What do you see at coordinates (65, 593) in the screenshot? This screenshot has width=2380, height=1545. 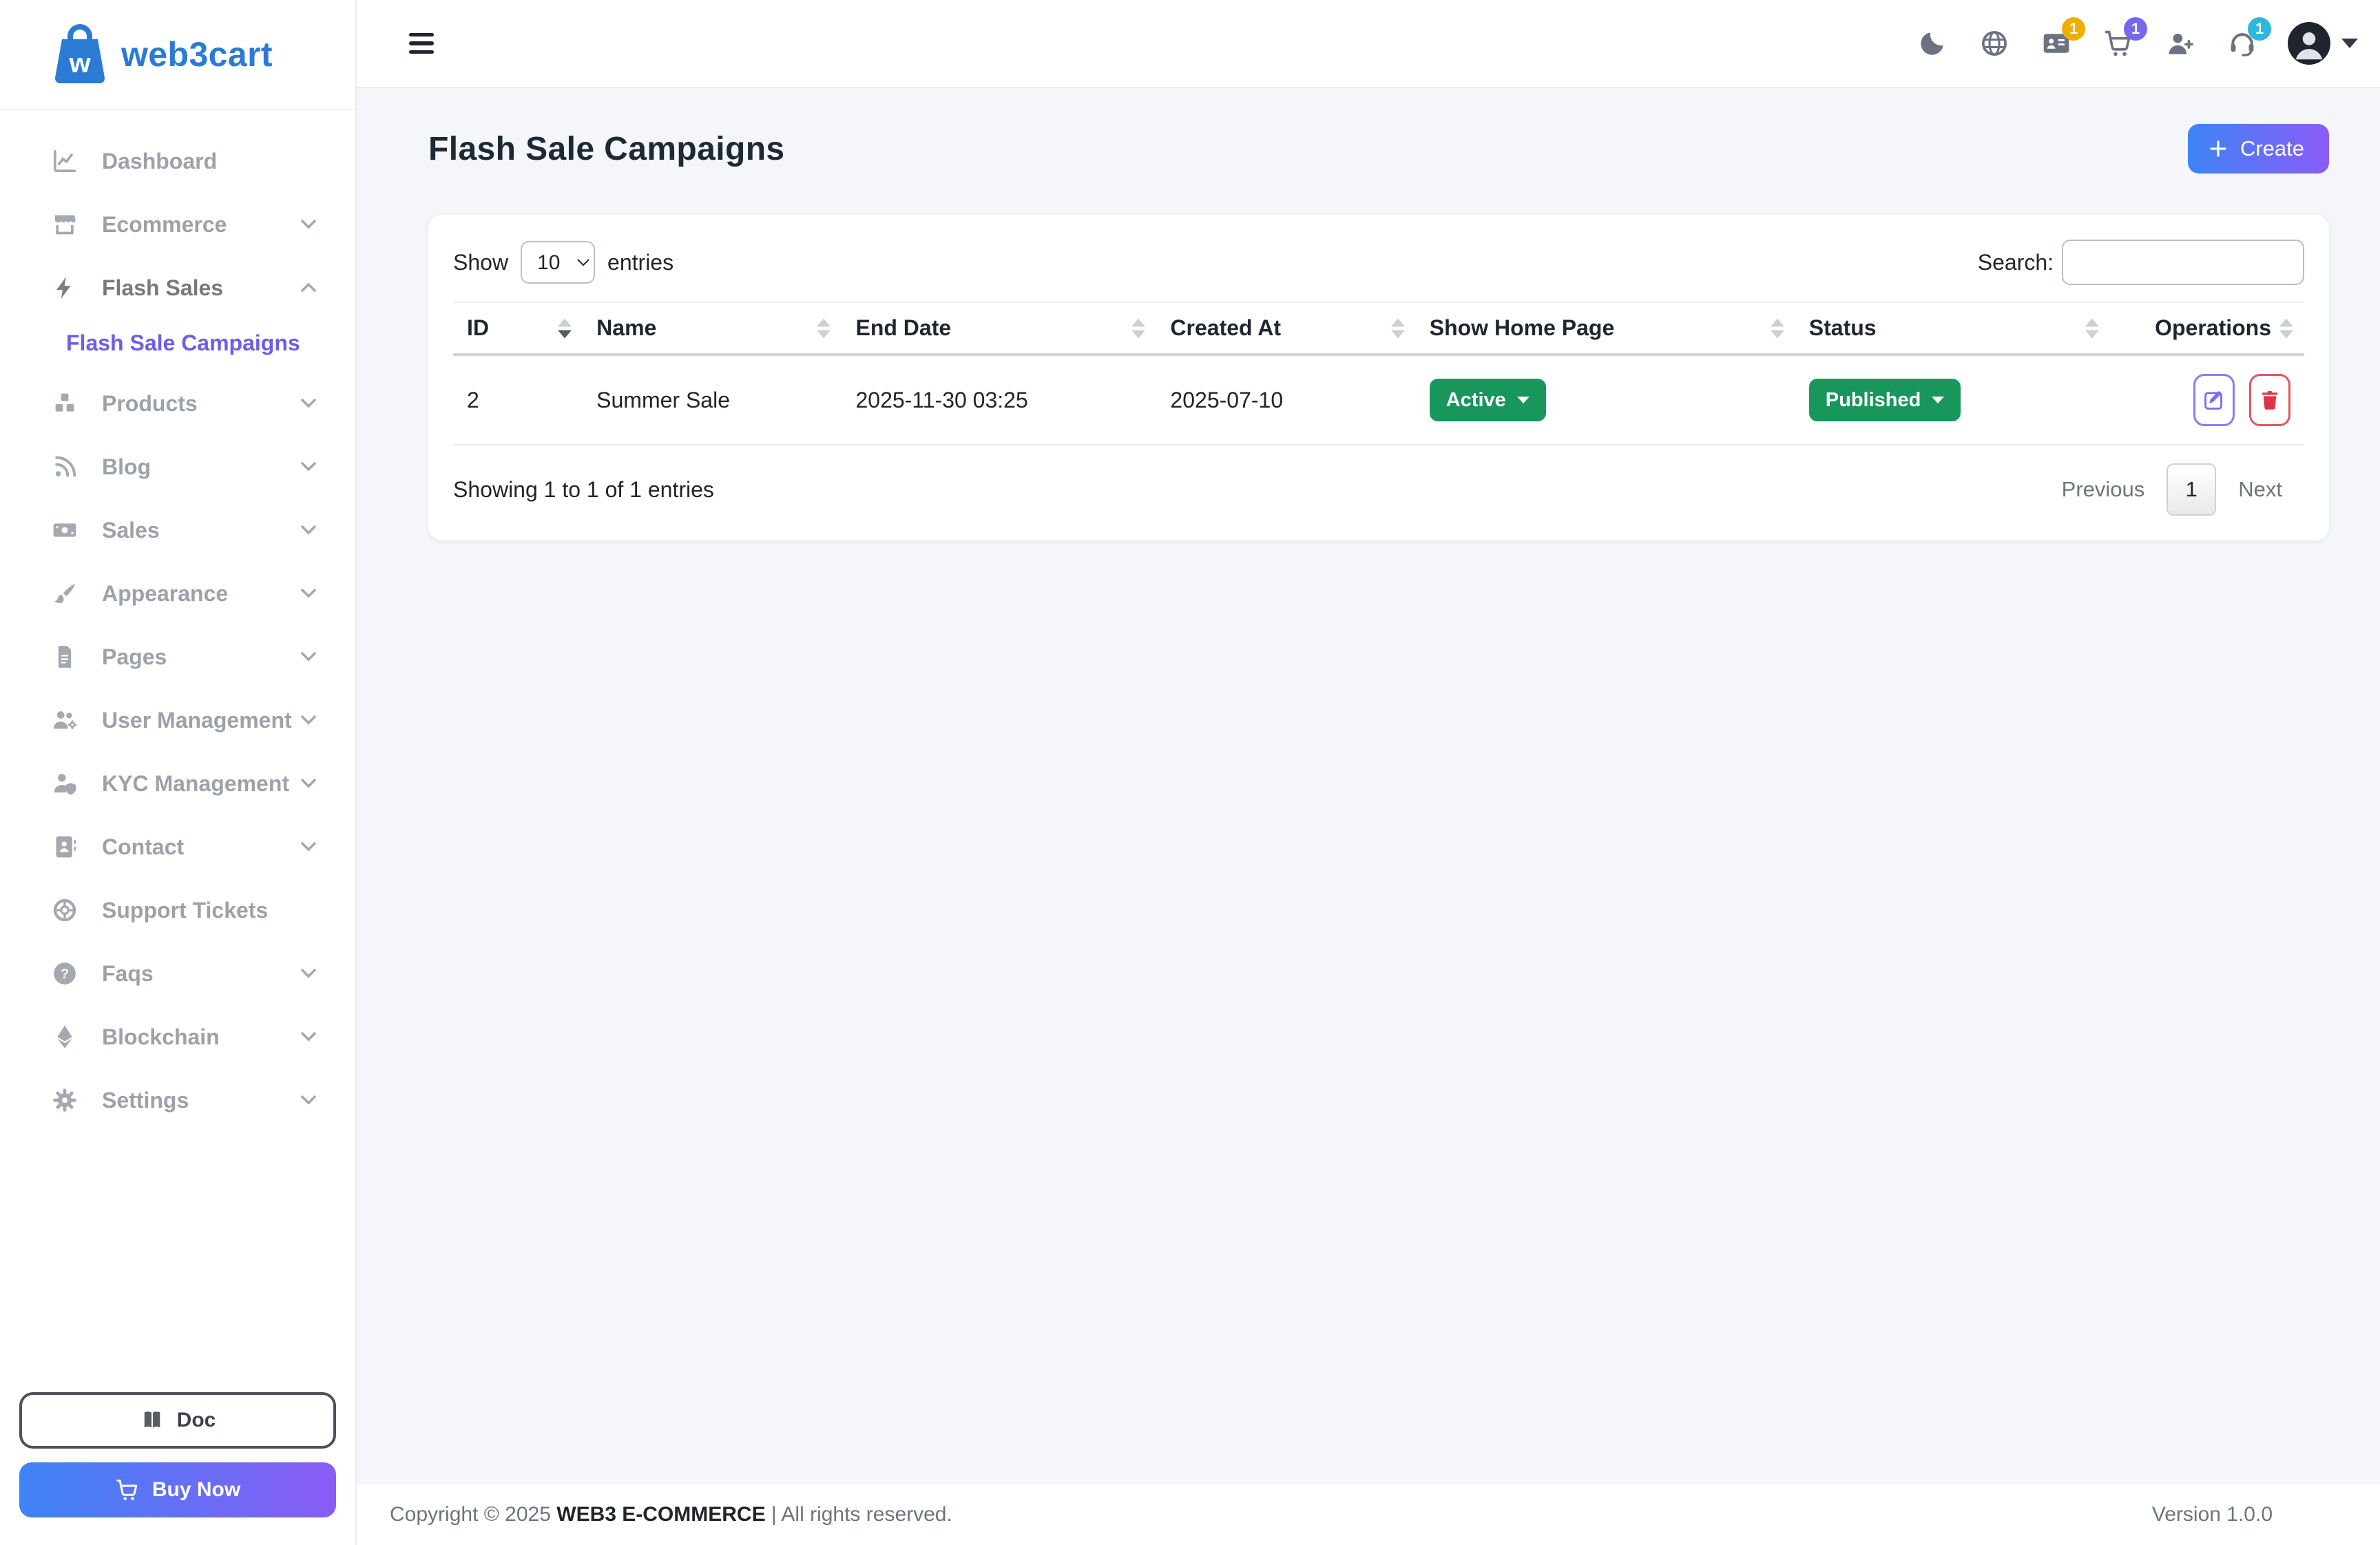 I see `paintbrush-icon` at bounding box center [65, 593].